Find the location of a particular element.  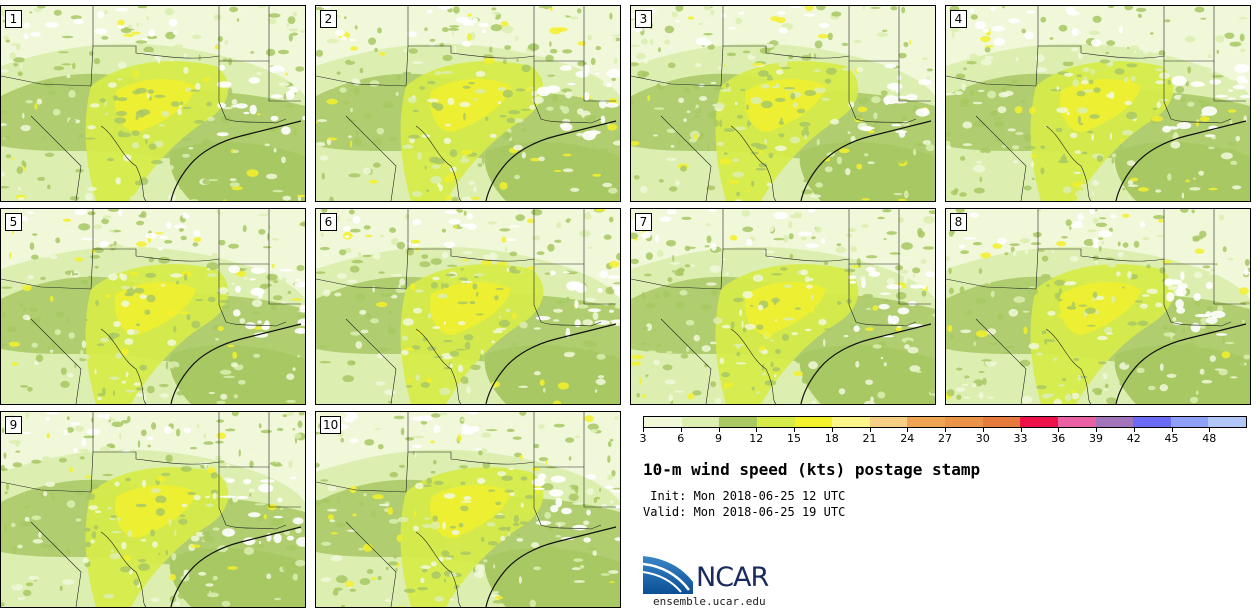

colorbar-tick-label: 30 is located at coordinates (982, 438).